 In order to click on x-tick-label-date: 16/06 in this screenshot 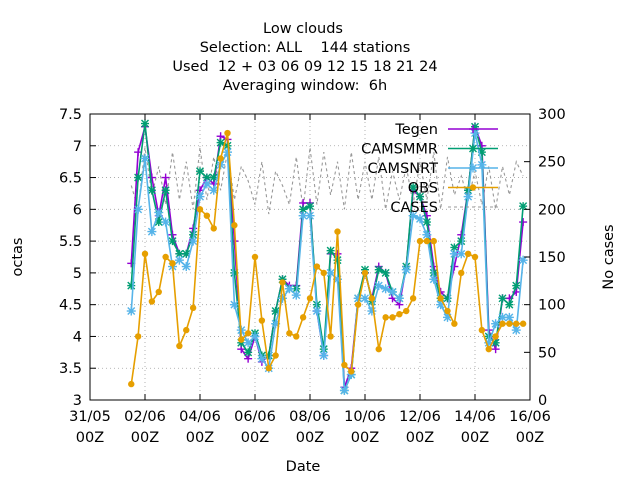, I will do `click(530, 417)`.